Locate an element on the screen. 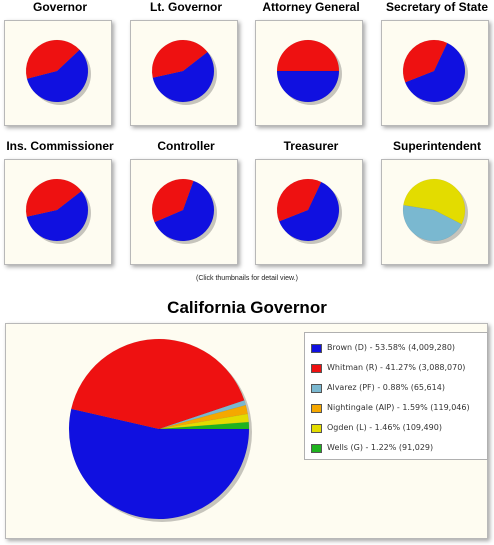 The image size is (494, 545). legend-label: Nightingale (AIP) - 1.59% (119,046) is located at coordinates (398, 407).